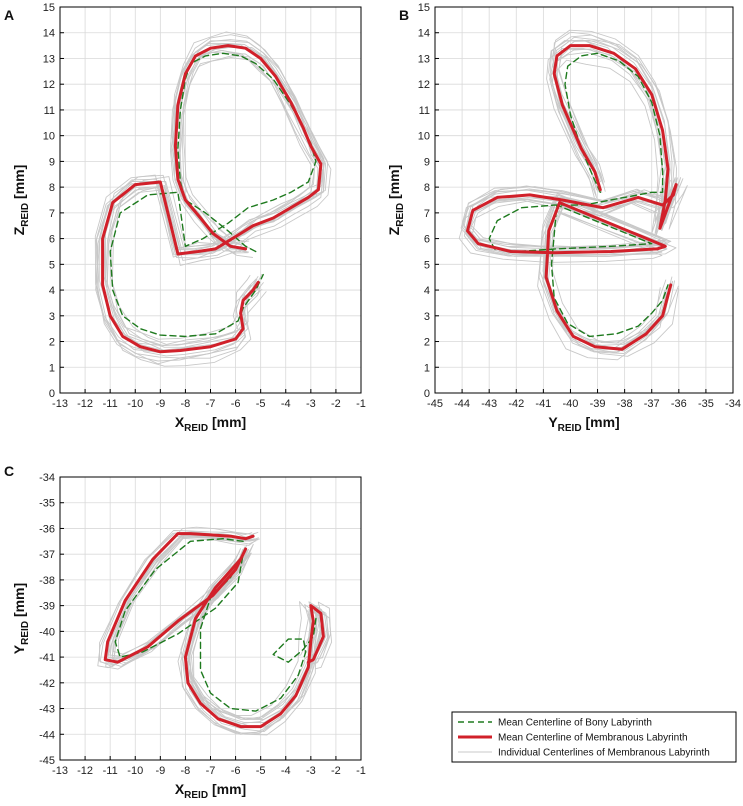  Describe the element at coordinates (47, 735) in the screenshot. I see `y-tick-label: -44` at that location.